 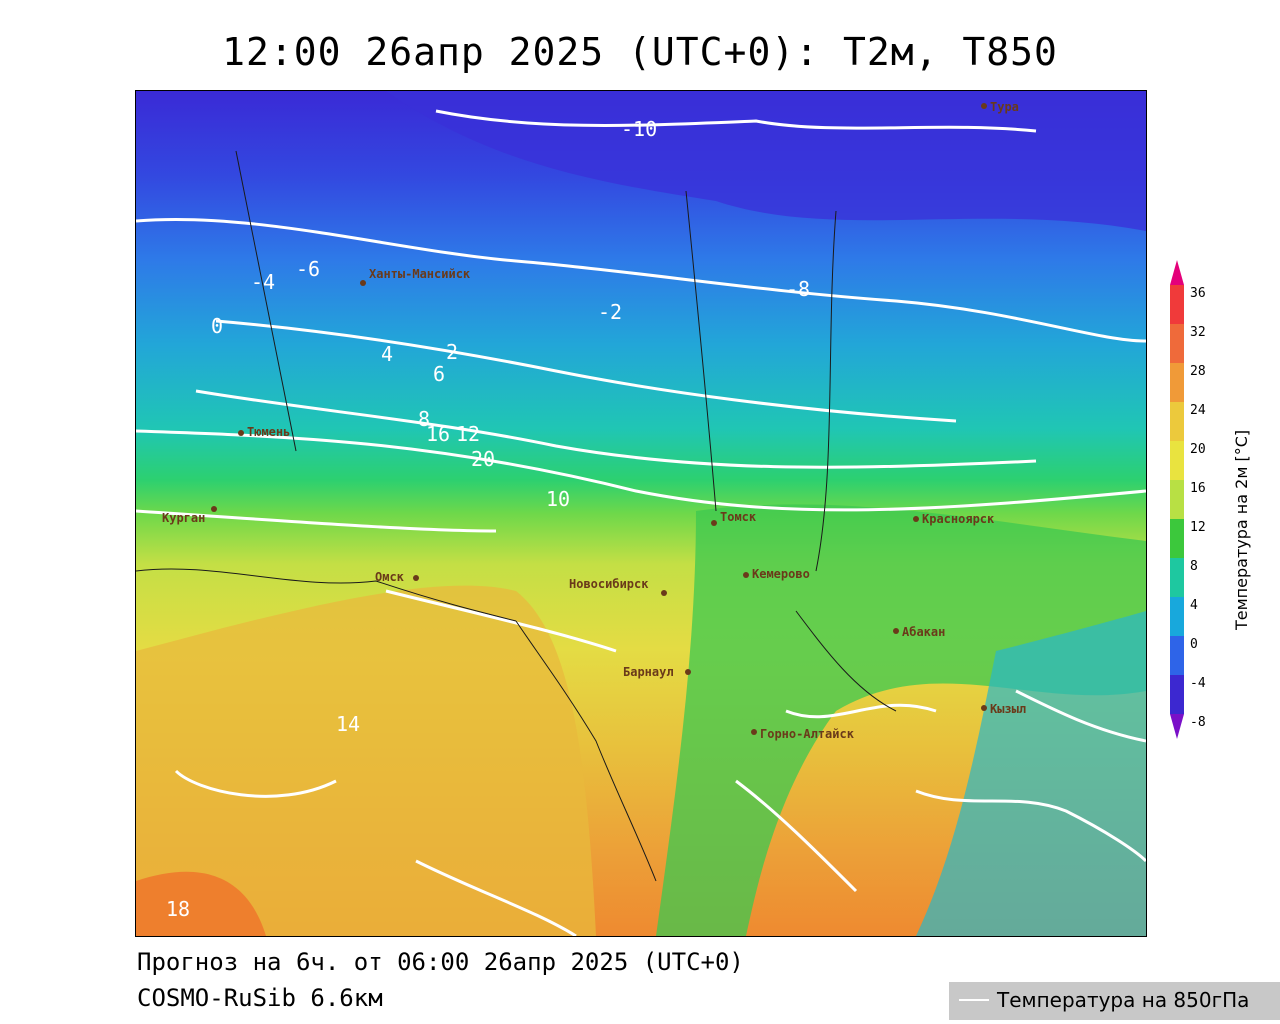 I want to click on city-label: Красноярск, so click(x=958, y=519).